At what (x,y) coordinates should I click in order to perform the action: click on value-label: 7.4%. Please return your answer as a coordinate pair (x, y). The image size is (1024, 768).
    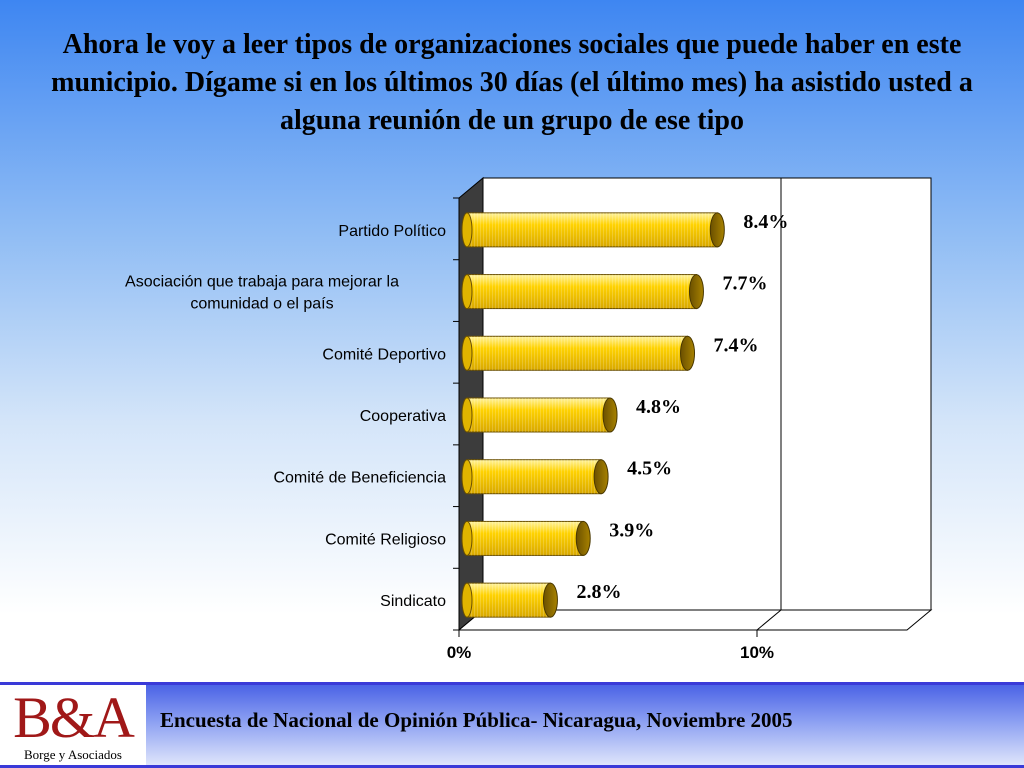
    Looking at the image, I should click on (736, 345).